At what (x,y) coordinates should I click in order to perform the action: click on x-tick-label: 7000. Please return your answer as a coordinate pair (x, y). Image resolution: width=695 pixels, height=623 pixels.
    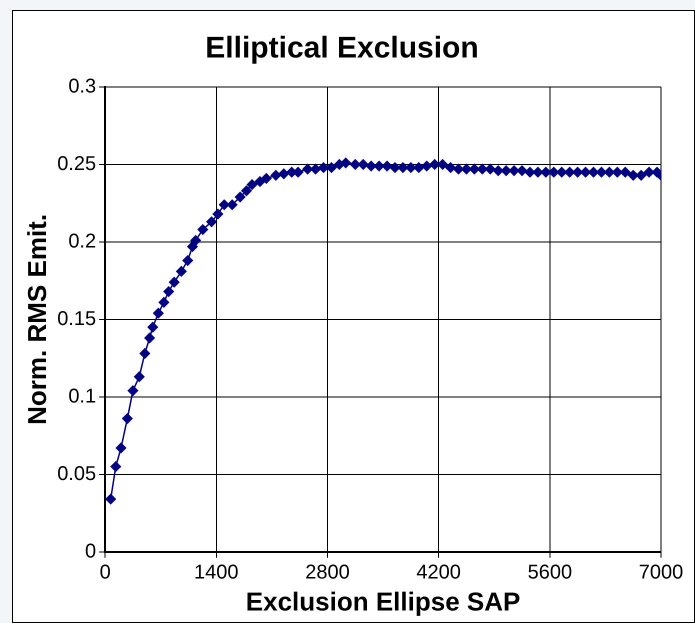
    Looking at the image, I should click on (661, 572).